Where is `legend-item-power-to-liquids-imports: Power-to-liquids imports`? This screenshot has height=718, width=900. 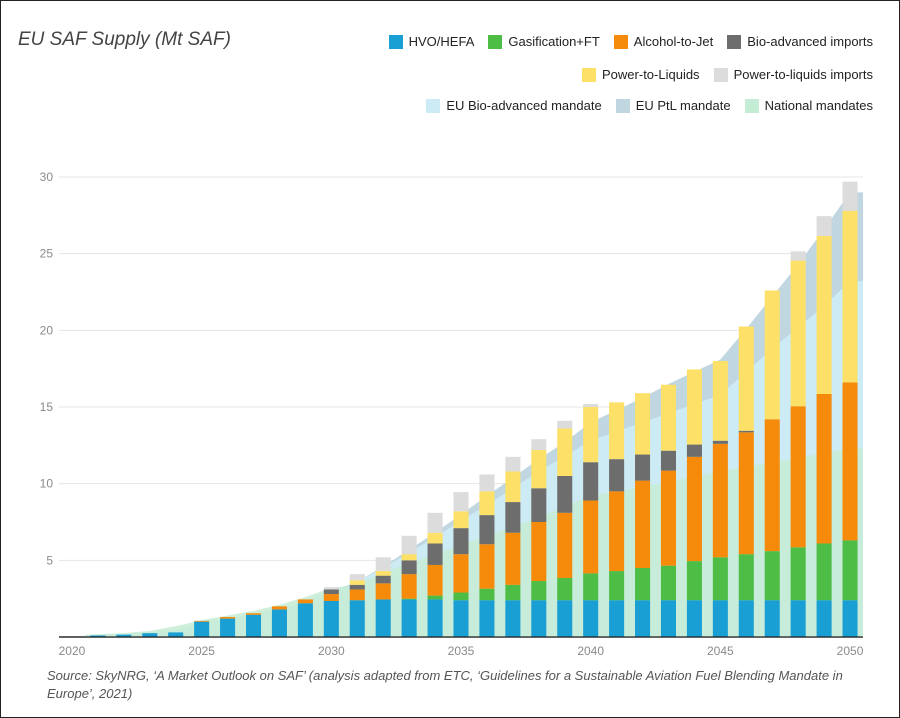 legend-item-power-to-liquids-imports: Power-to-liquids imports is located at coordinates (793, 74).